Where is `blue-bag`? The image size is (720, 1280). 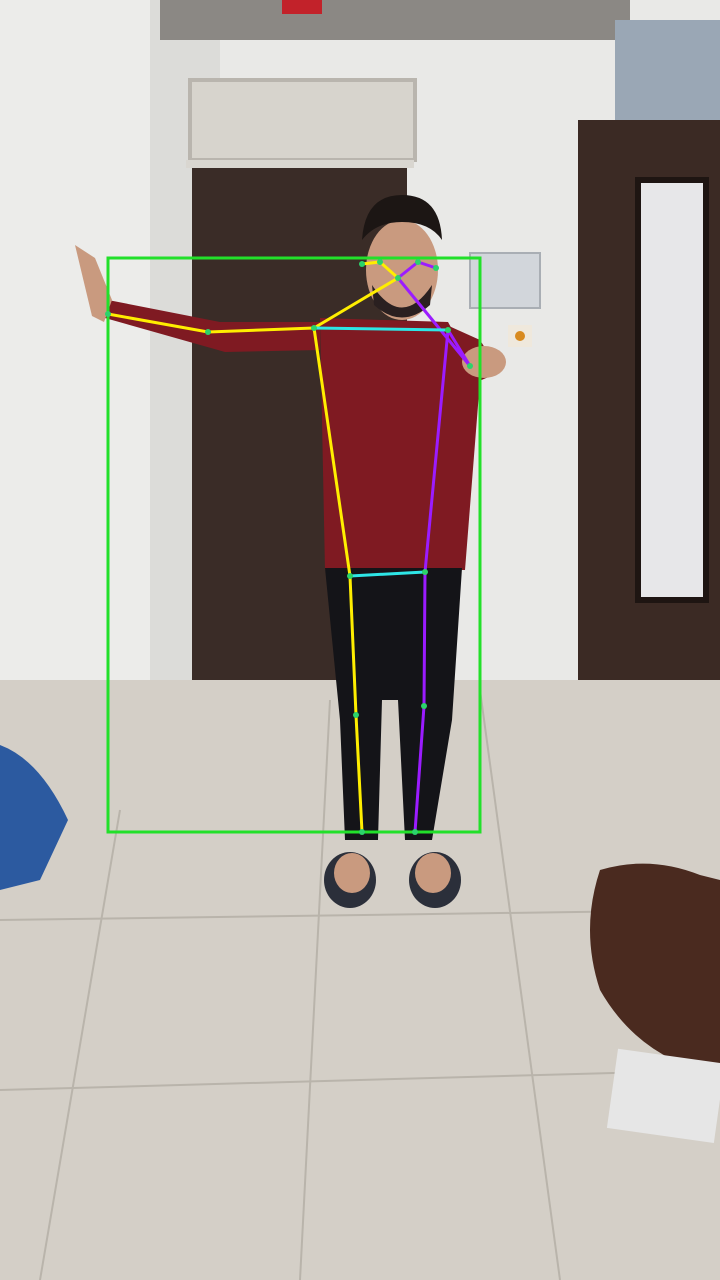 blue-bag is located at coordinates (34, 817).